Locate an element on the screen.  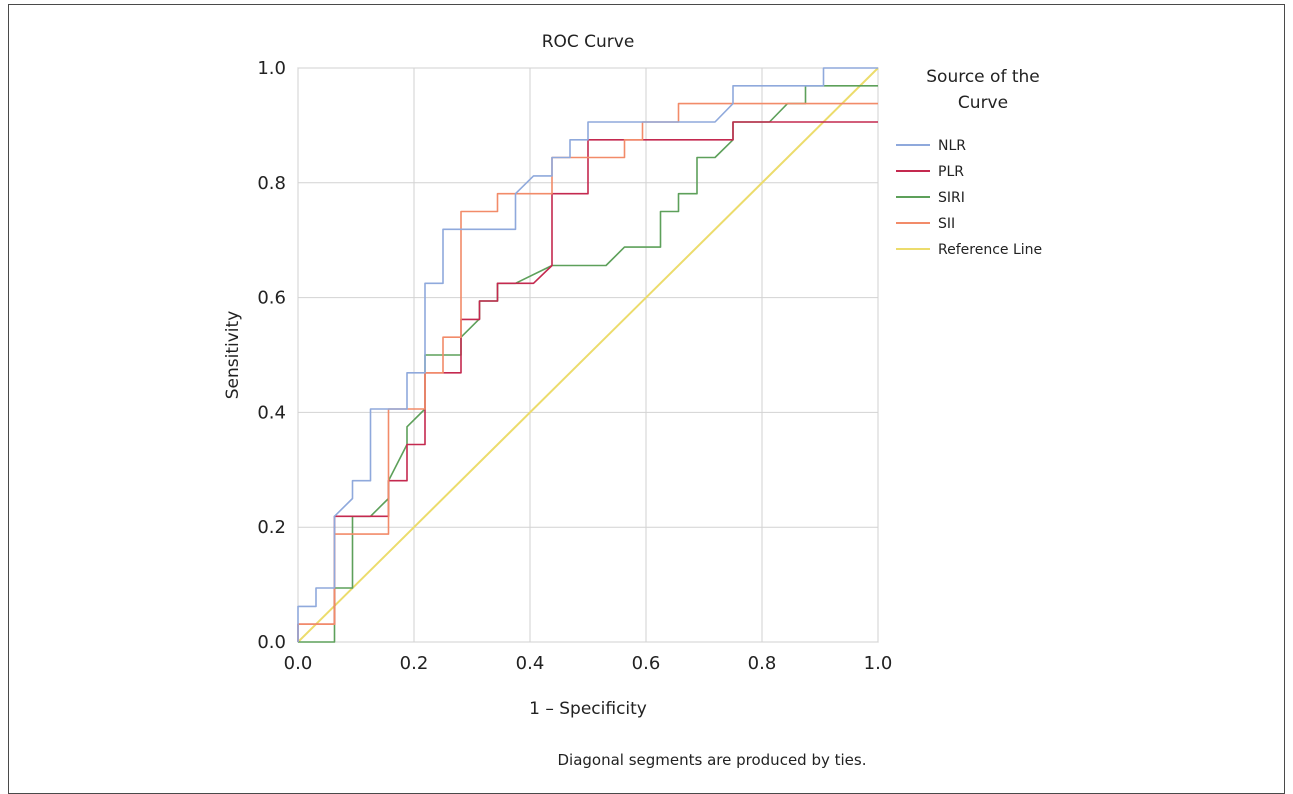
y-tick-label: 0.4 is located at coordinates (271, 412).